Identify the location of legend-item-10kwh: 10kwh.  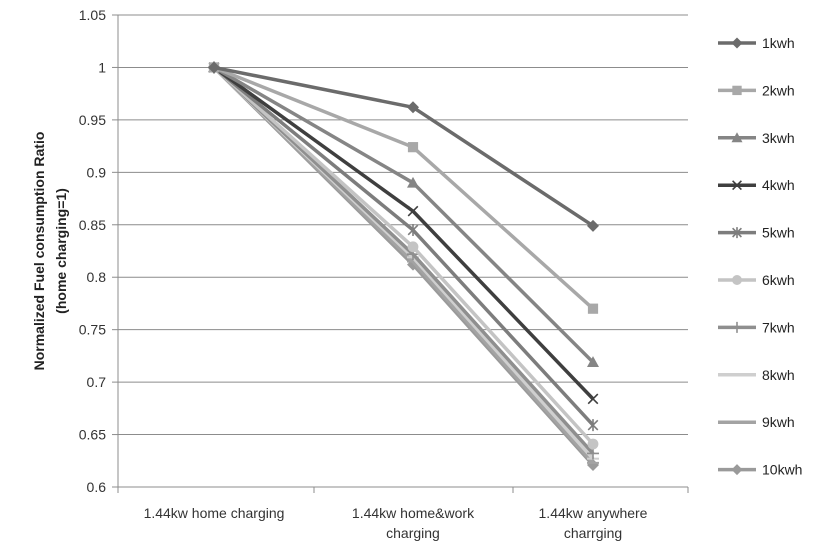
(760, 470).